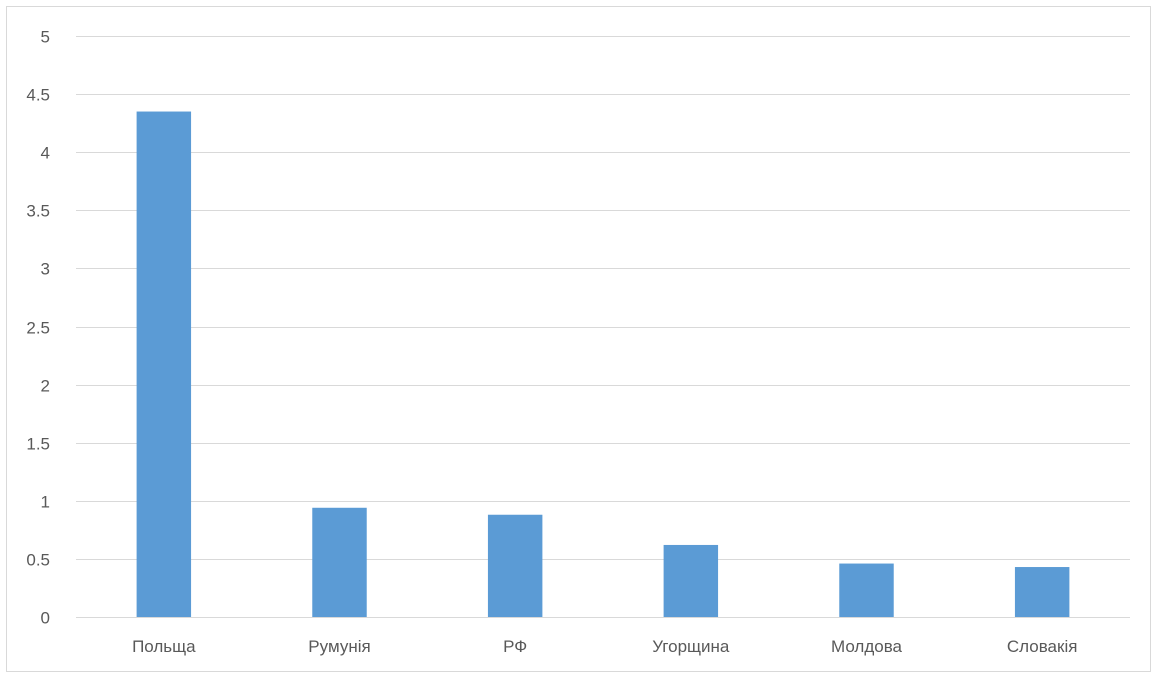 The height and width of the screenshot is (675, 1152). I want to click on y-axis-tick-labels: 0 0.5 1 1.5 2 2.5 3 3.5 4 4.5 5, so click(38, 328).